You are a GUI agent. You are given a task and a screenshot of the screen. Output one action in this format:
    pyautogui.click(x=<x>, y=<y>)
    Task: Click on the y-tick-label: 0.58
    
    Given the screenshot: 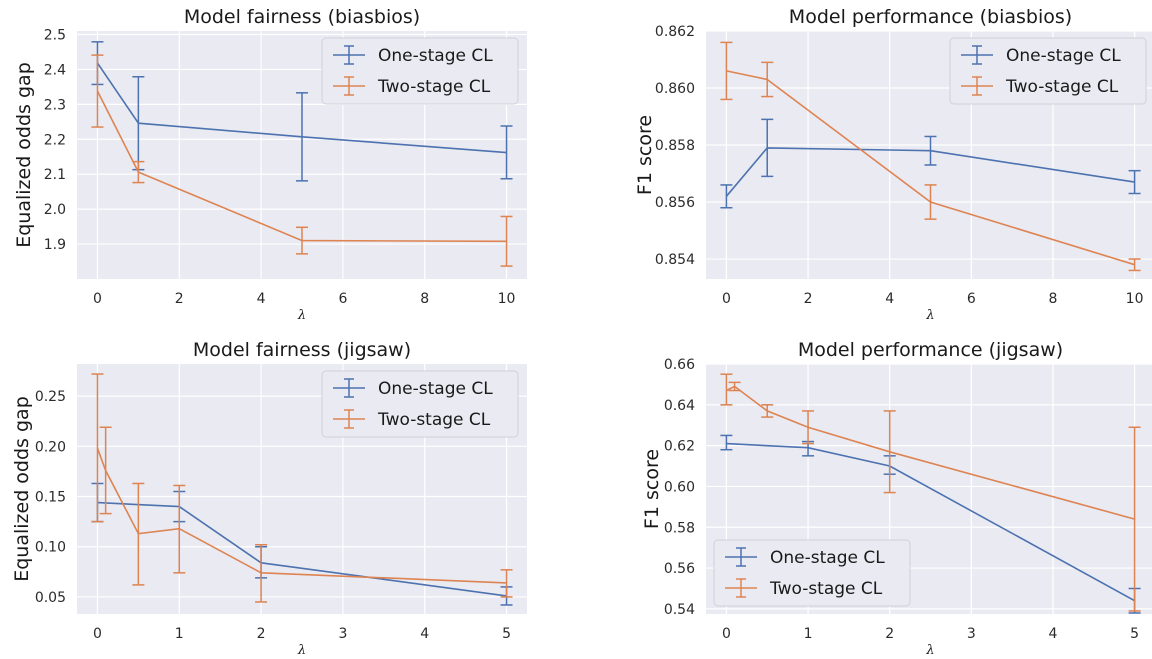 What is the action you would take?
    pyautogui.click(x=679, y=528)
    